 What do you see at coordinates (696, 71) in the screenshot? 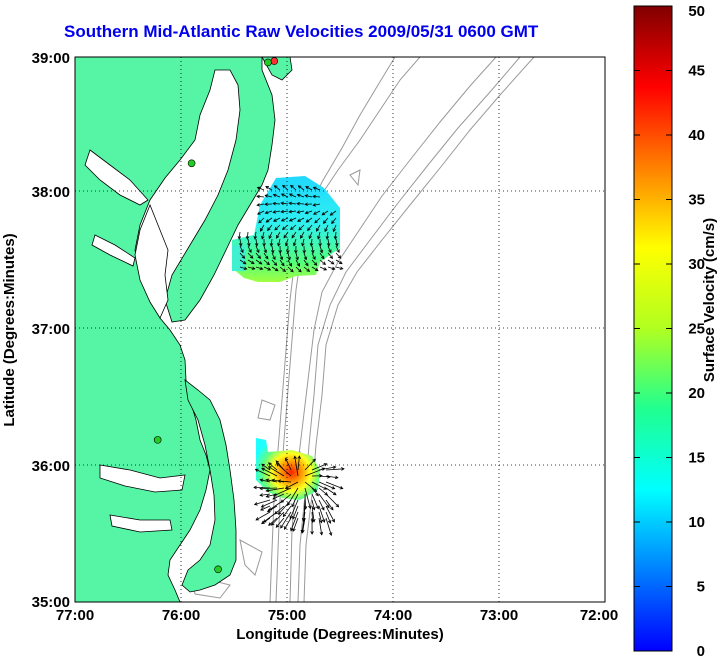
I see `colorbar-tick-label: 45` at bounding box center [696, 71].